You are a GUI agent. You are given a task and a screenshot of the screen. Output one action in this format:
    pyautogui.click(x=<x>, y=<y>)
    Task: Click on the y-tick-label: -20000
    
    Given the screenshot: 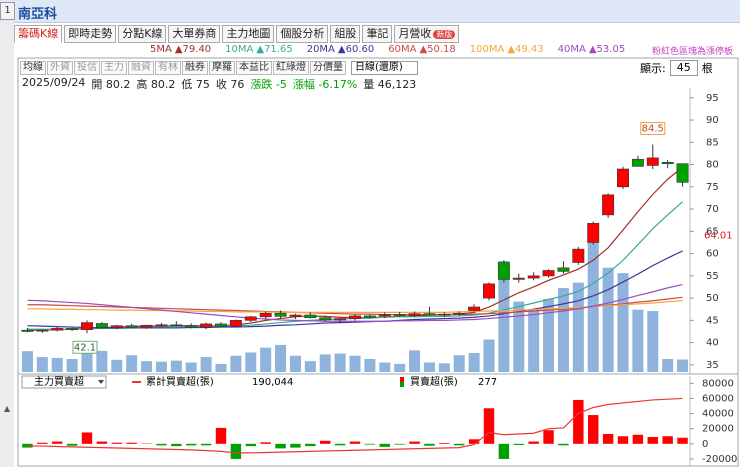 What is the action you would take?
    pyautogui.click(x=719, y=459)
    